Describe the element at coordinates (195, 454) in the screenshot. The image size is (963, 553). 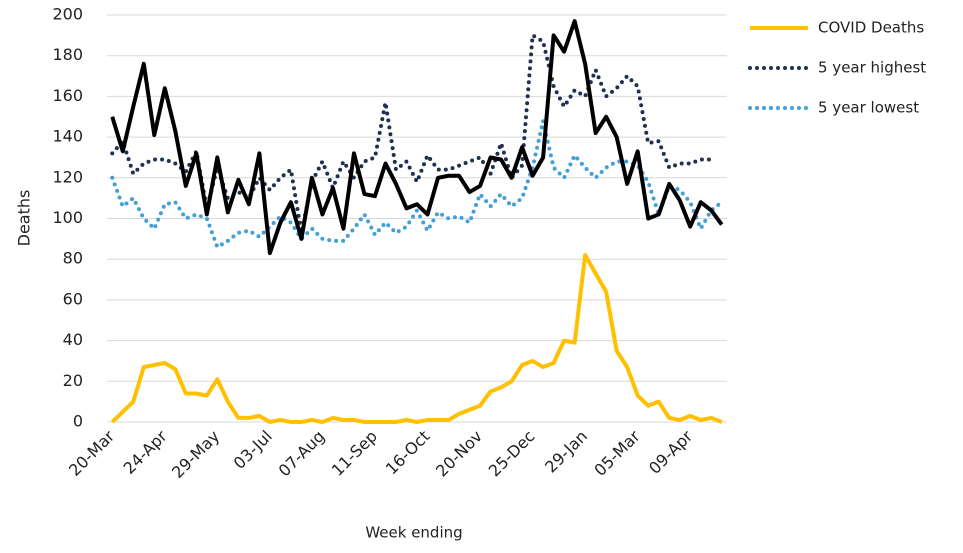
I see `x-tick-label: 29-May` at that location.